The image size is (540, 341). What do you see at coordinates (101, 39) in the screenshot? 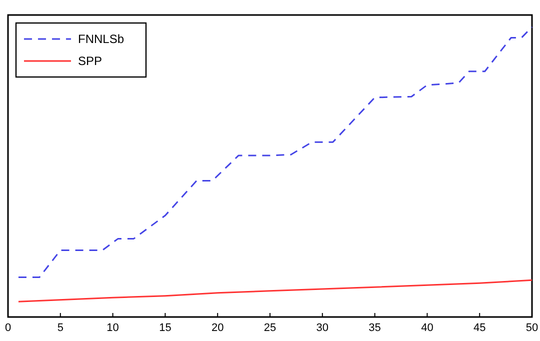
I see `legend-label: FNNLSb` at bounding box center [101, 39].